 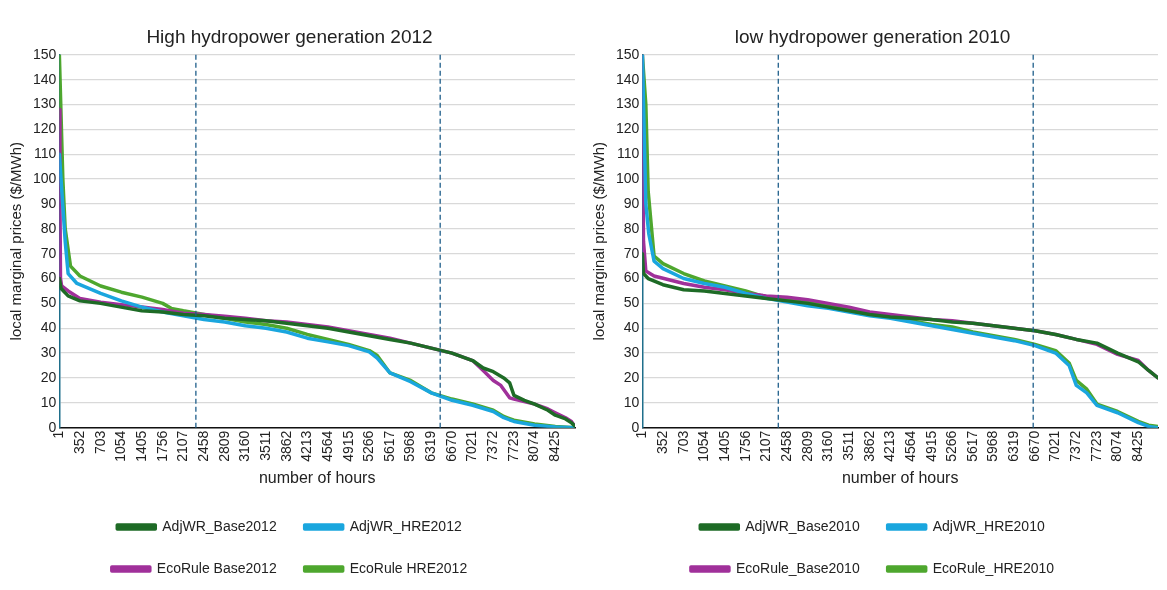 What do you see at coordinates (797, 567) in the screenshot?
I see `legend-label: EcoRule_Base2010` at bounding box center [797, 567].